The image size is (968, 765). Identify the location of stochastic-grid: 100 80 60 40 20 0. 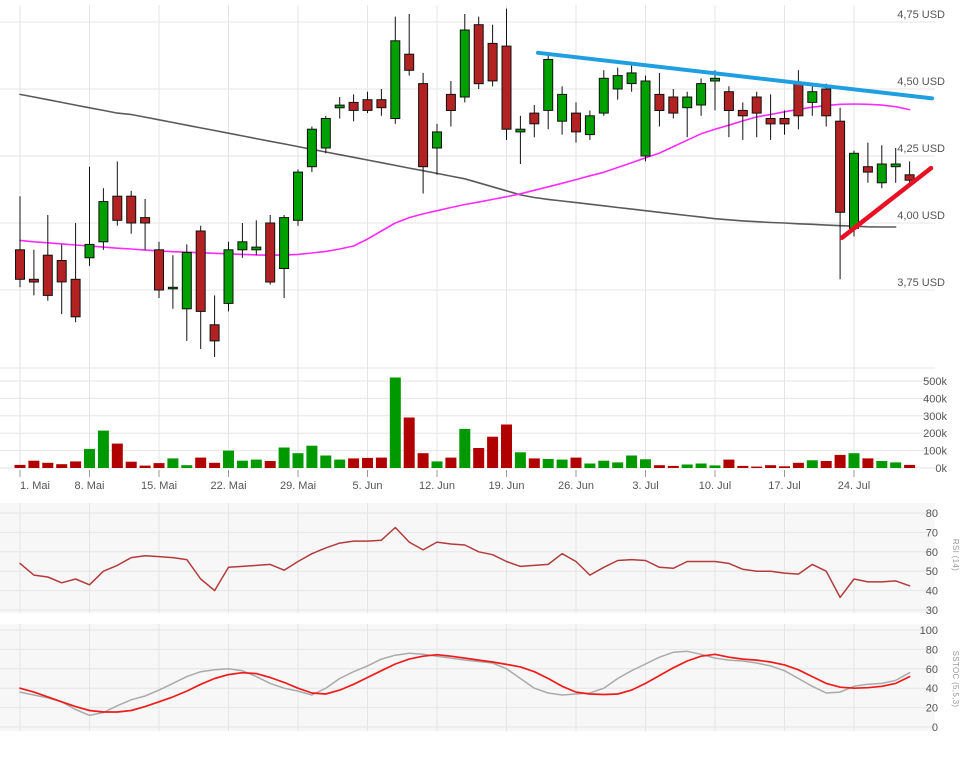
(469, 679).